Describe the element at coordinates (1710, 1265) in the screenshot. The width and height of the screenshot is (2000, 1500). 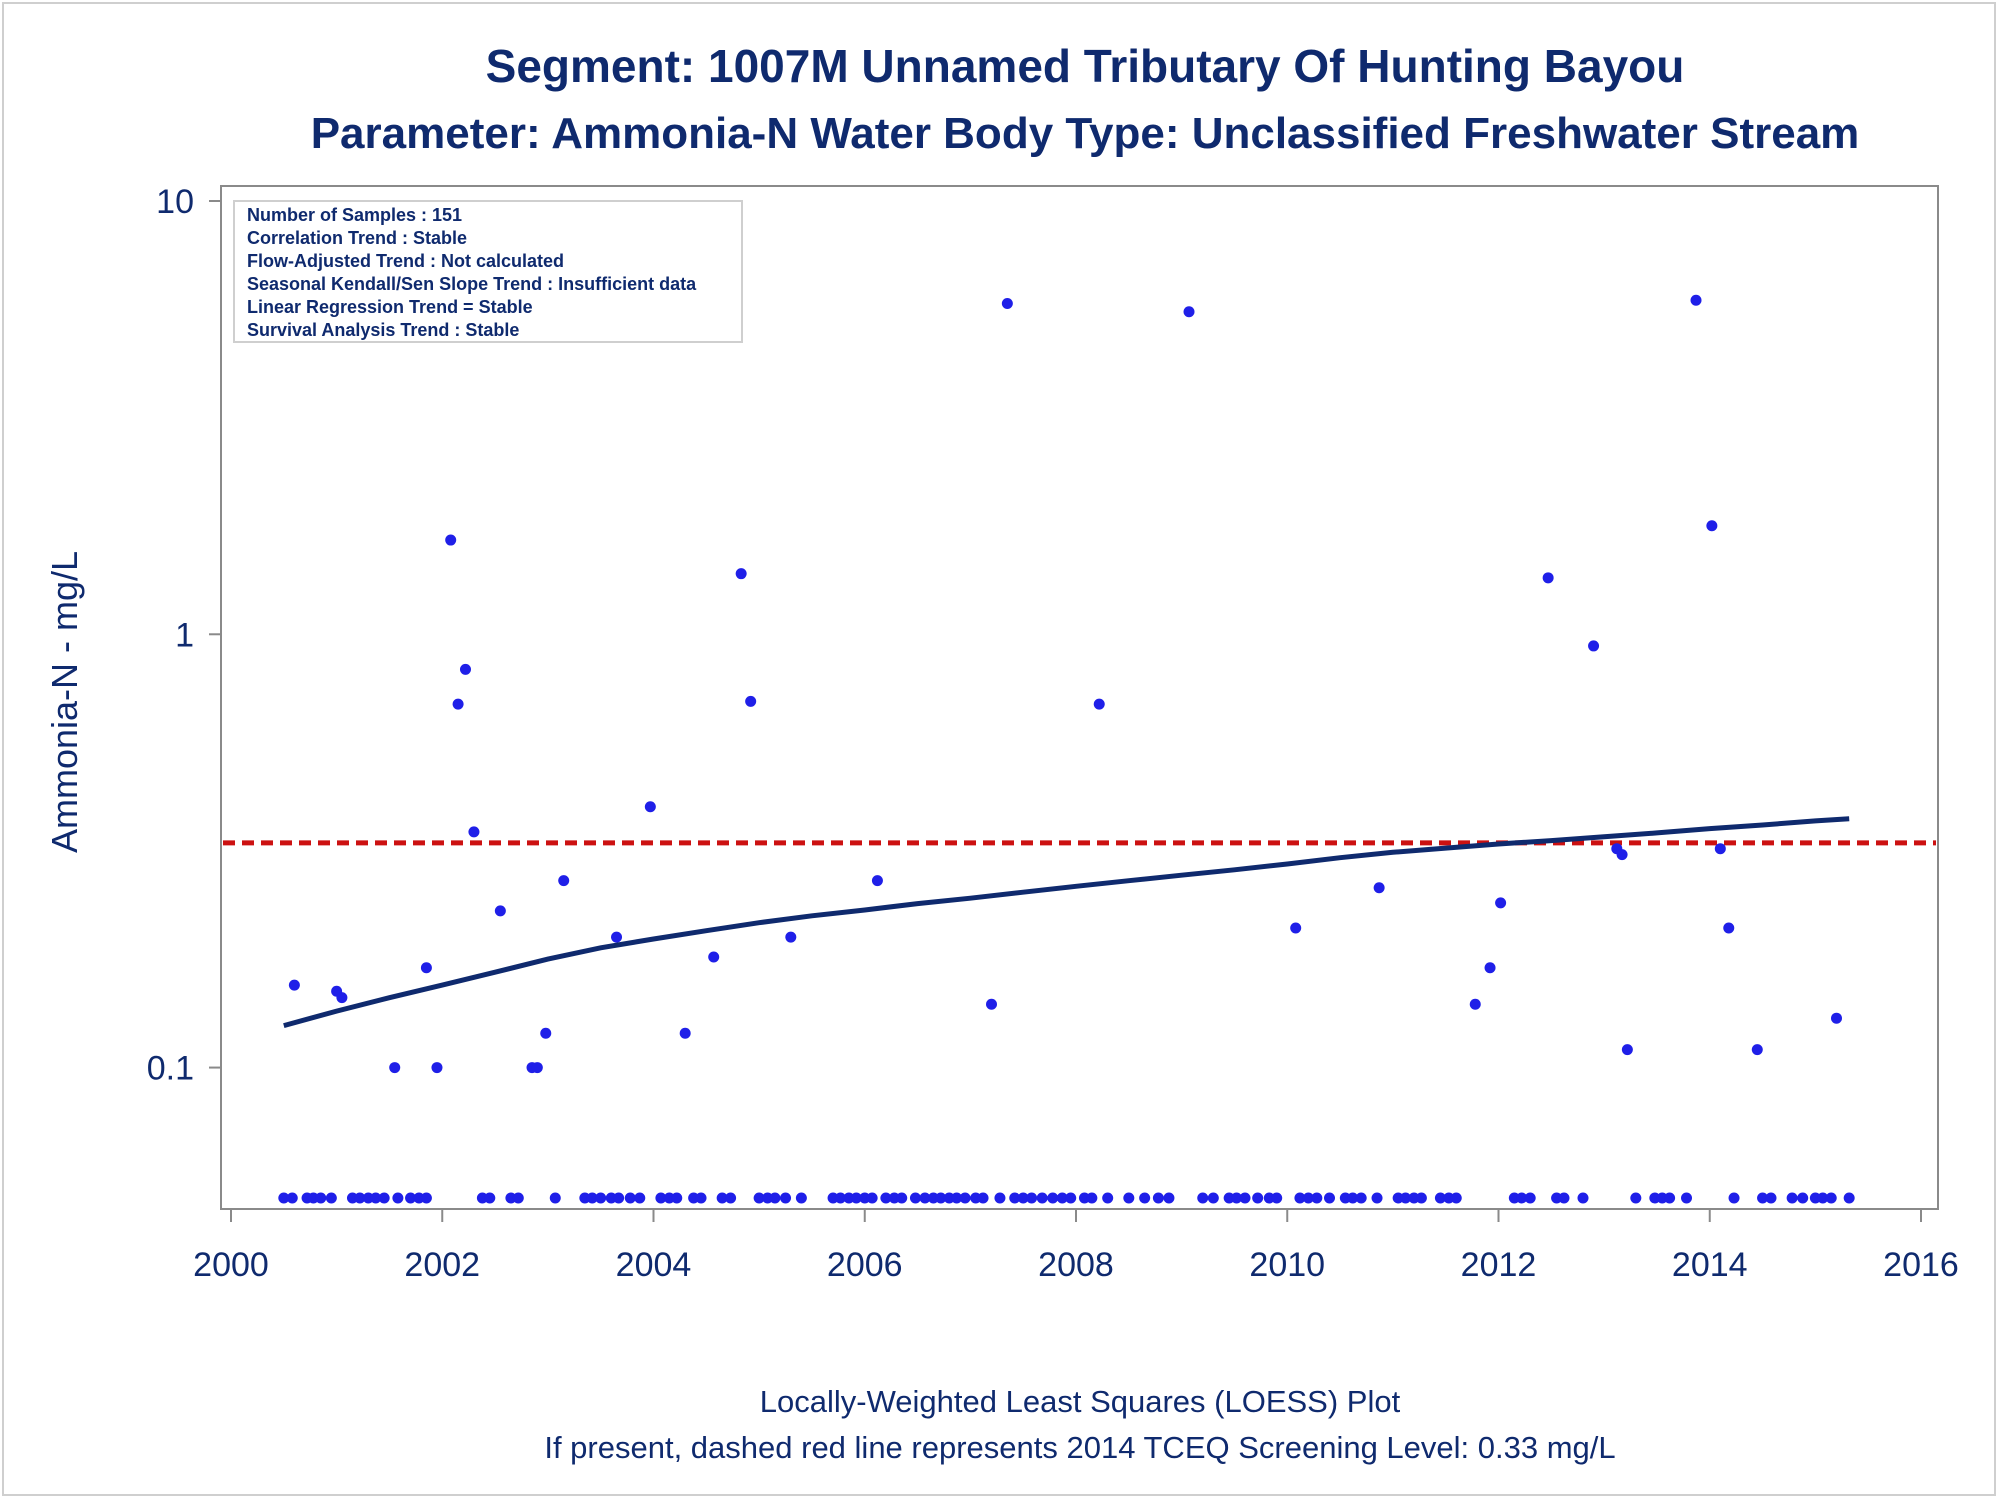
I see `x-tick-label: 2014` at that location.